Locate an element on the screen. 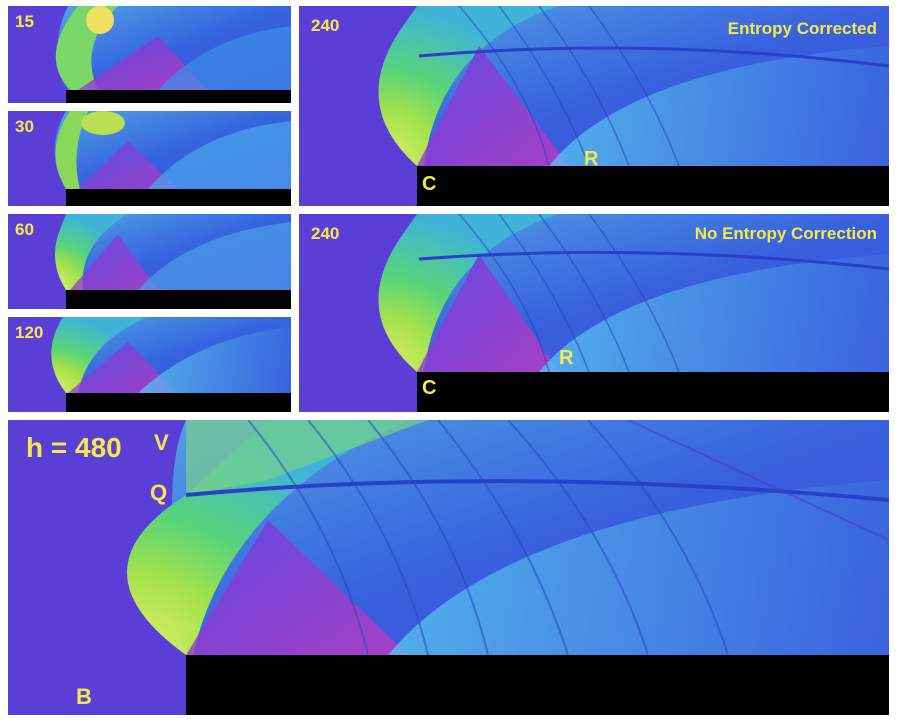 The width and height of the screenshot is (901, 721). panel-15: 15 is located at coordinates (149, 54).